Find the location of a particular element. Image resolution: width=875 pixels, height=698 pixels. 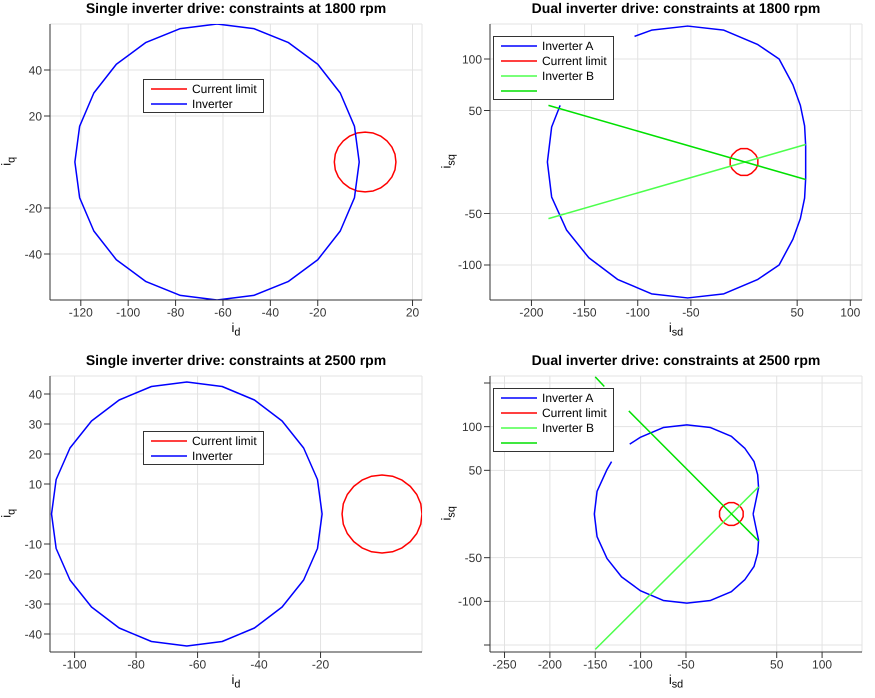

chart-title: Dual inverter drive: constraints at 2500 rpm is located at coordinates (676, 360).